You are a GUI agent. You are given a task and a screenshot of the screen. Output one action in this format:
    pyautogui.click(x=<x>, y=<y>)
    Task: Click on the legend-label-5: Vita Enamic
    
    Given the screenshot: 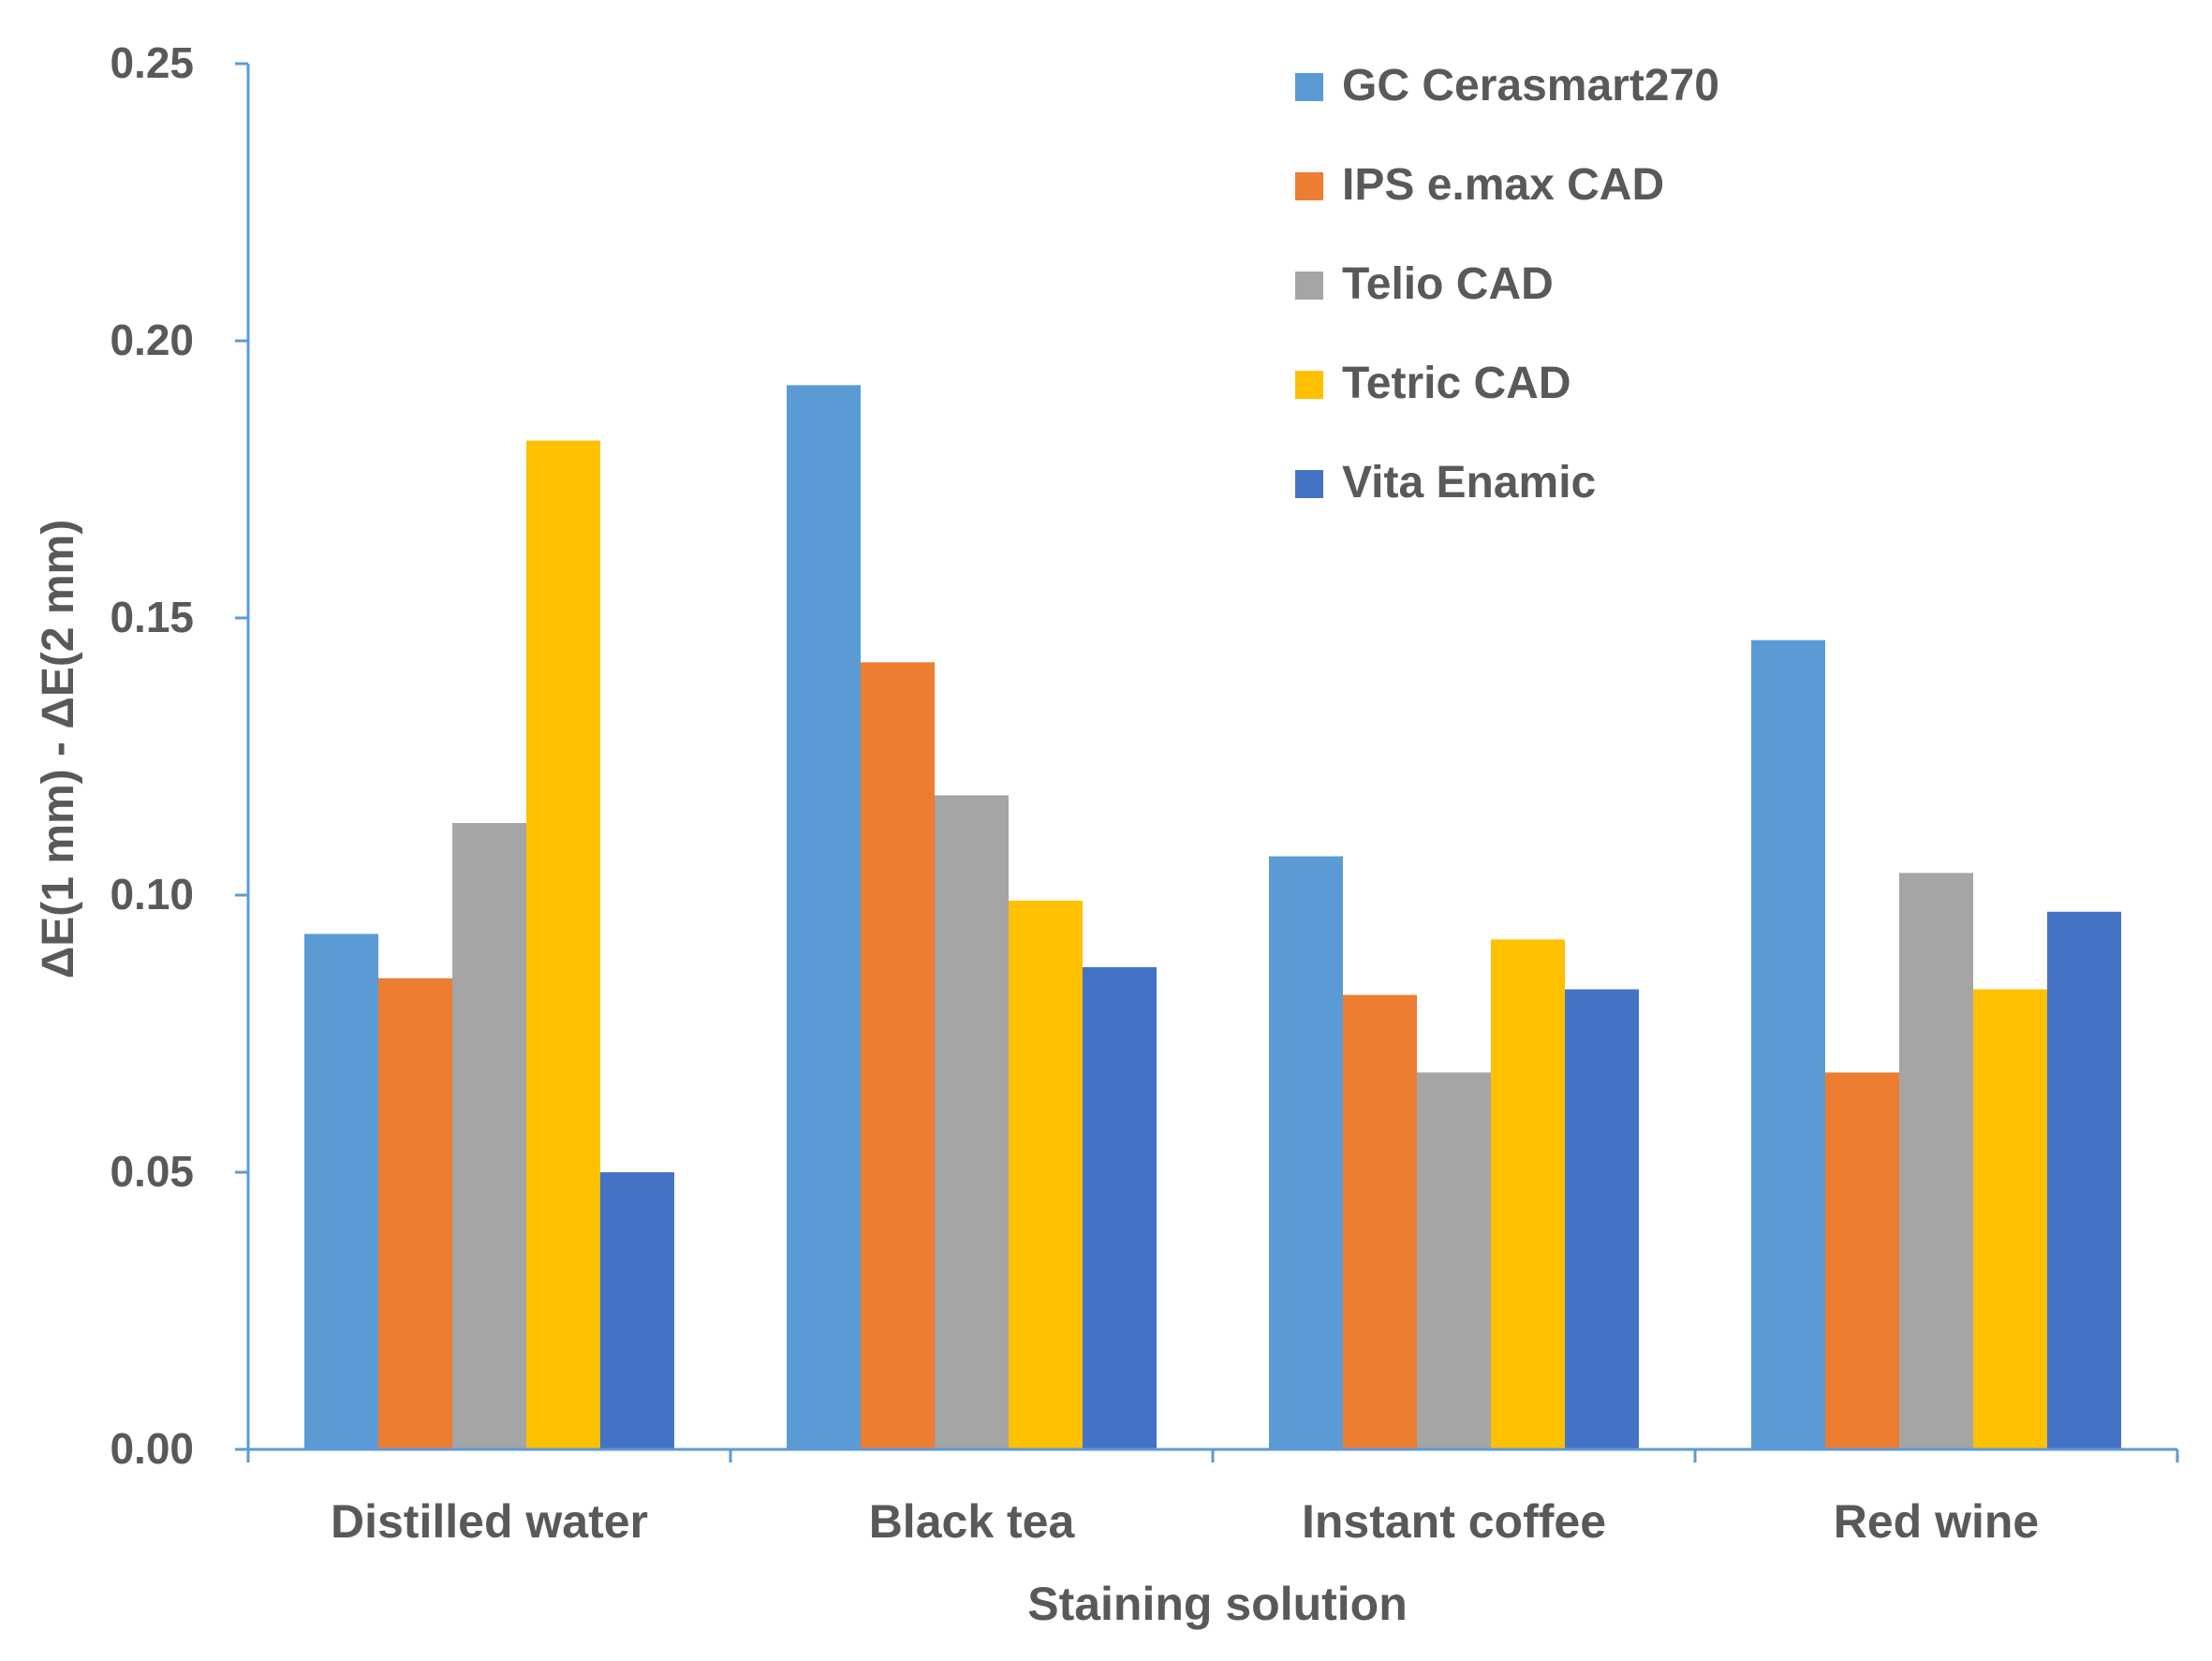 What is the action you would take?
    pyautogui.click(x=1469, y=482)
    